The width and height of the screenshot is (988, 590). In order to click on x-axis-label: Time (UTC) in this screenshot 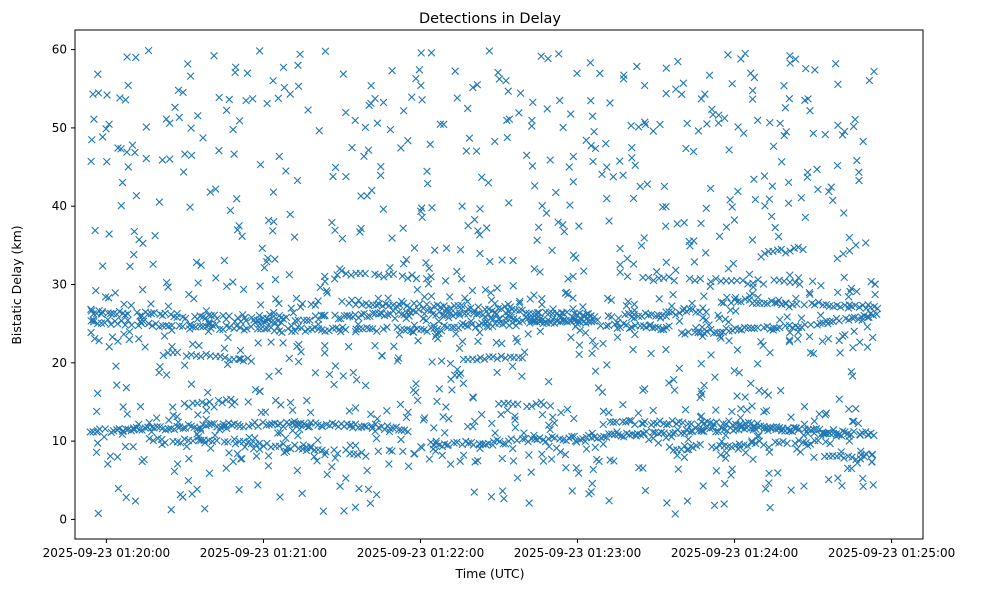, I will do `click(489, 573)`.